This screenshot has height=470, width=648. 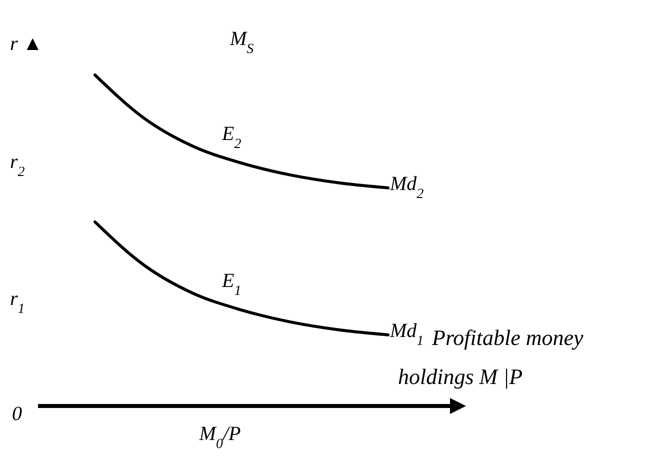 I want to click on series-label: Md$_{2}$, so click(x=406, y=187).